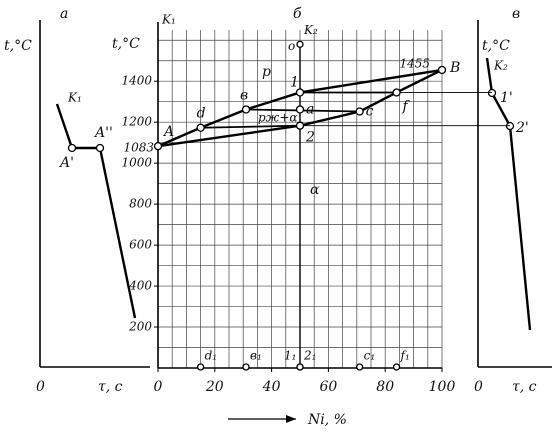 This screenshot has width=556, height=440. Describe the element at coordinates (290, 356) in the screenshot. I see `projection-label: 1₁` at that location.